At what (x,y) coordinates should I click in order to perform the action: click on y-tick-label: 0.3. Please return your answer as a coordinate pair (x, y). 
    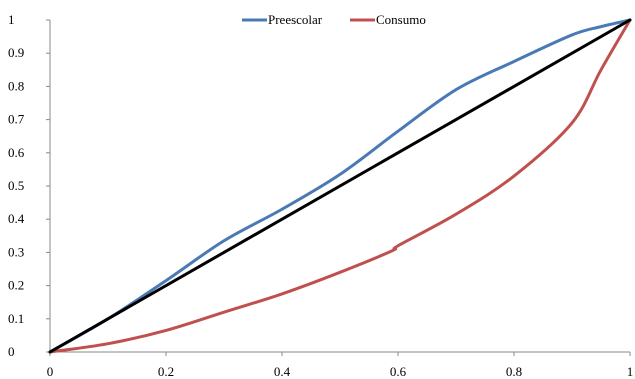
    Looking at the image, I should click on (16, 251).